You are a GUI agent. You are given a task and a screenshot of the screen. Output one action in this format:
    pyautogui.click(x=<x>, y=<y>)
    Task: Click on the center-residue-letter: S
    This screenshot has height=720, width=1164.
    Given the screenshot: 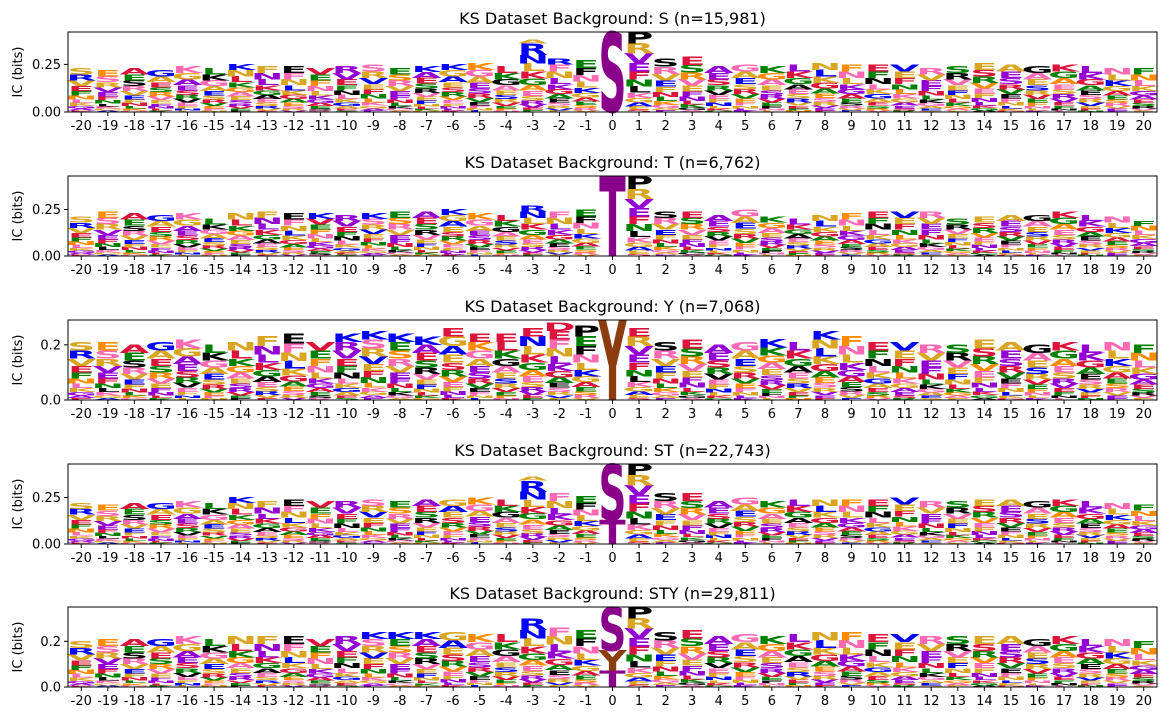 What is the action you would take?
    pyautogui.click(x=613, y=630)
    